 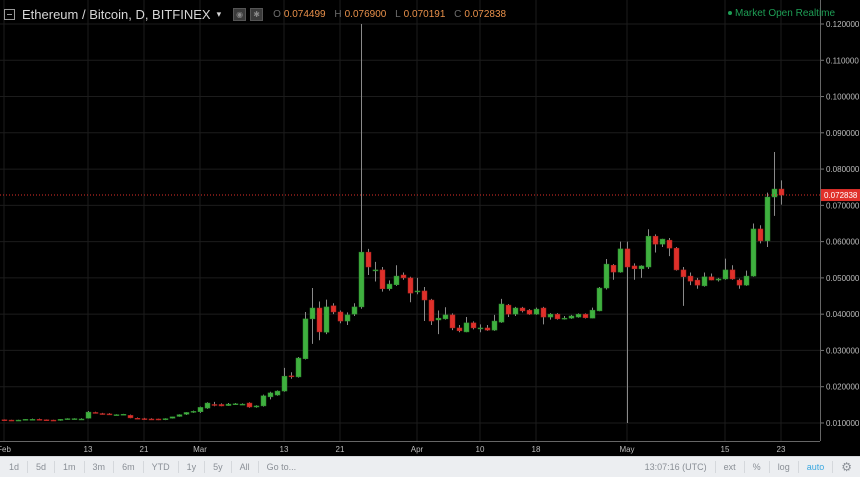 What do you see at coordinates (14, 467) in the screenshot?
I see `range-1d-button: 1d` at bounding box center [14, 467].